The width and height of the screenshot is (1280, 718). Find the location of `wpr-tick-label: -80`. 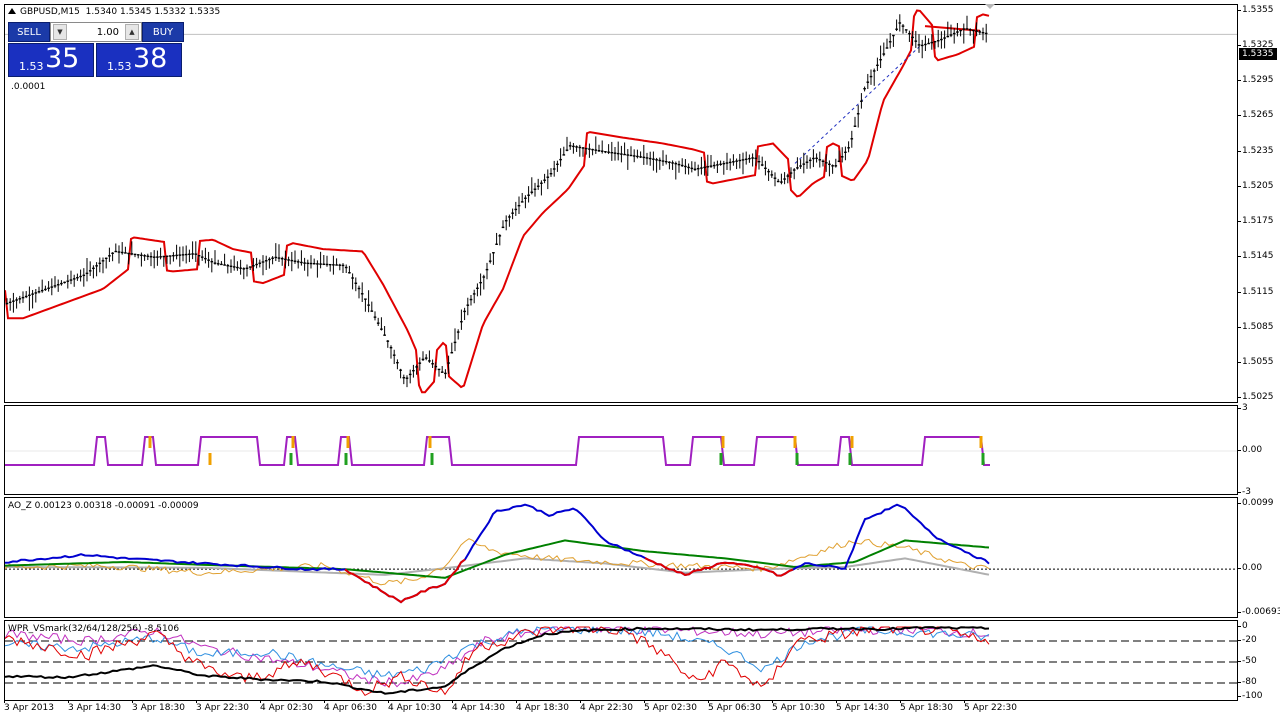

wpr-tick-label: -80 is located at coordinates (1247, 682).